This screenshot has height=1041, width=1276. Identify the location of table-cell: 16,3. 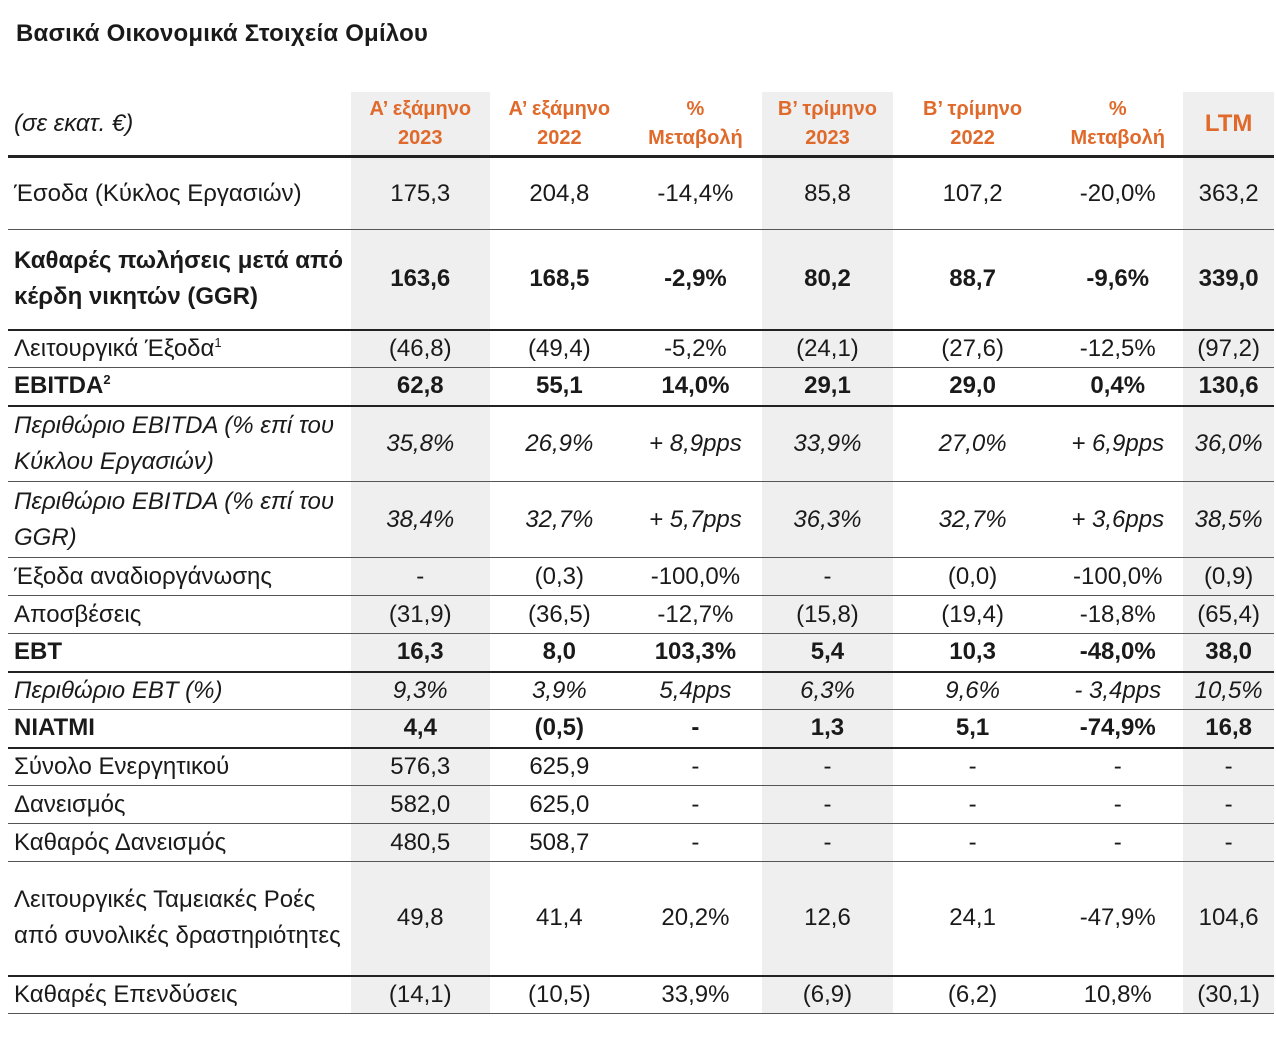
(420, 653).